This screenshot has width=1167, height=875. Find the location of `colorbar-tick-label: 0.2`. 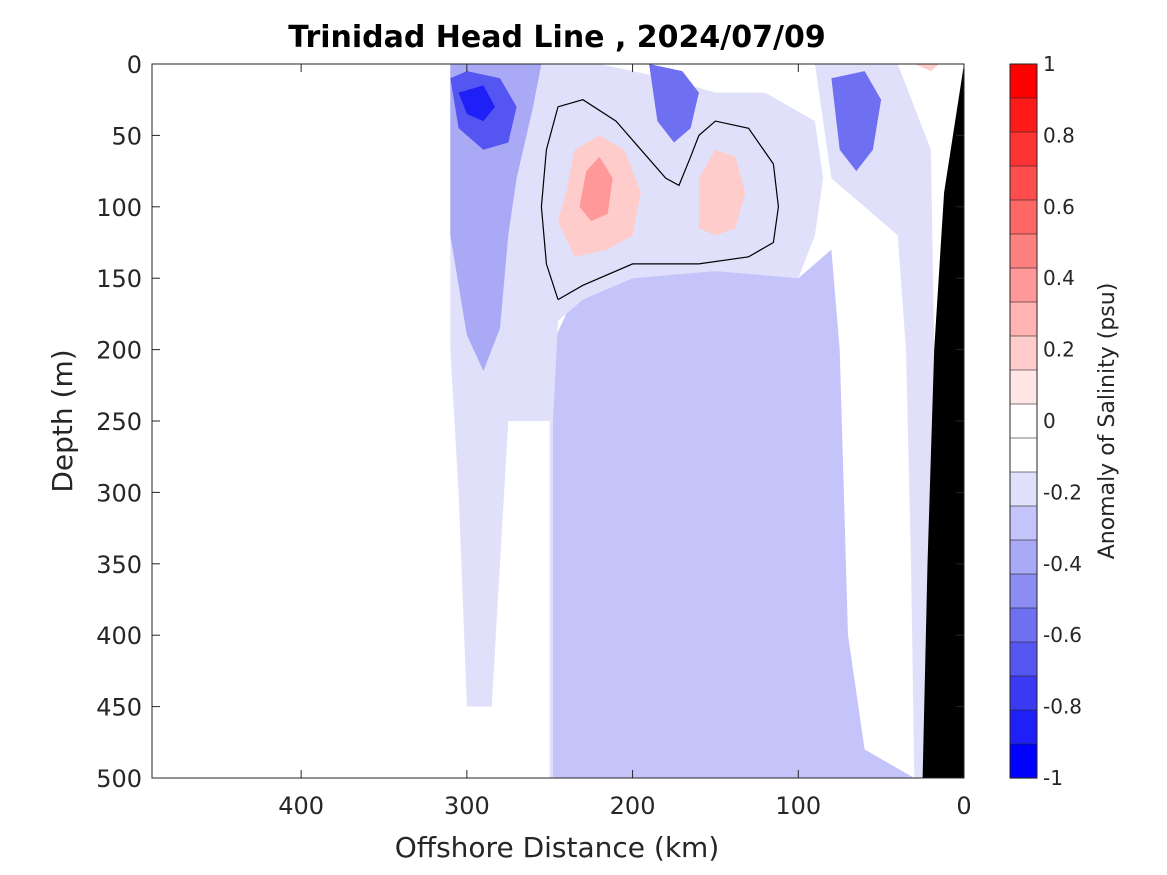

colorbar-tick-label: 0.2 is located at coordinates (1059, 350).